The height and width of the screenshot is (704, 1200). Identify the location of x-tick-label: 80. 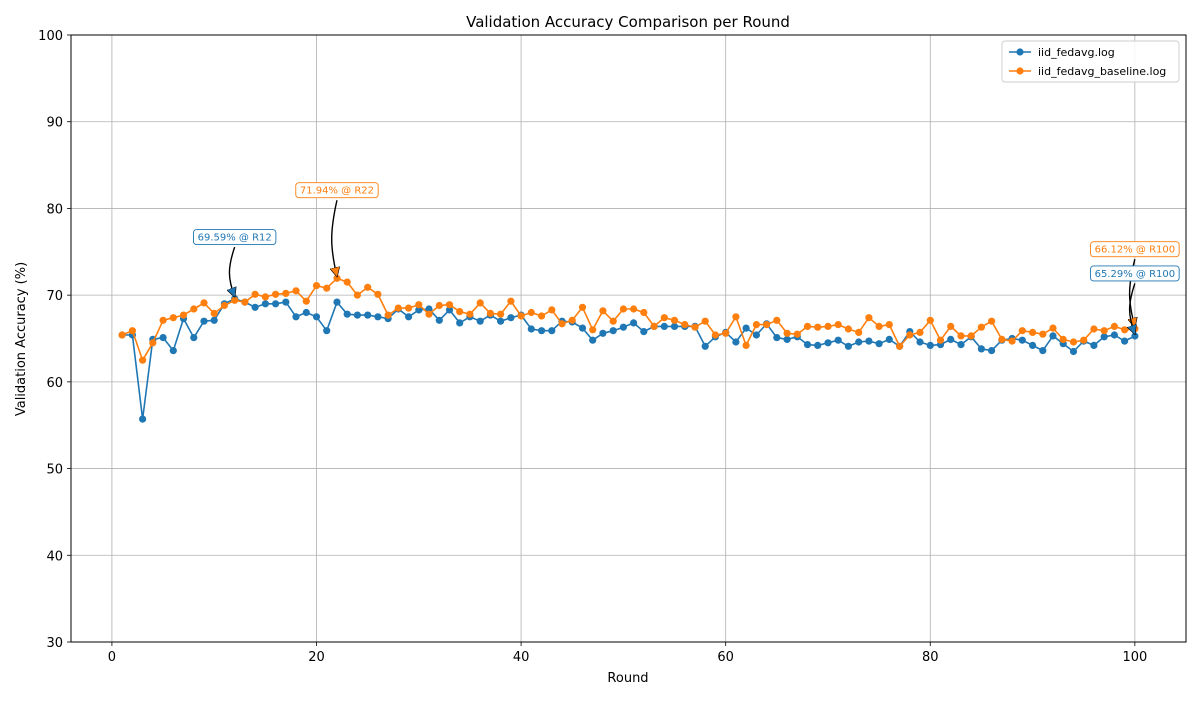
(930, 657).